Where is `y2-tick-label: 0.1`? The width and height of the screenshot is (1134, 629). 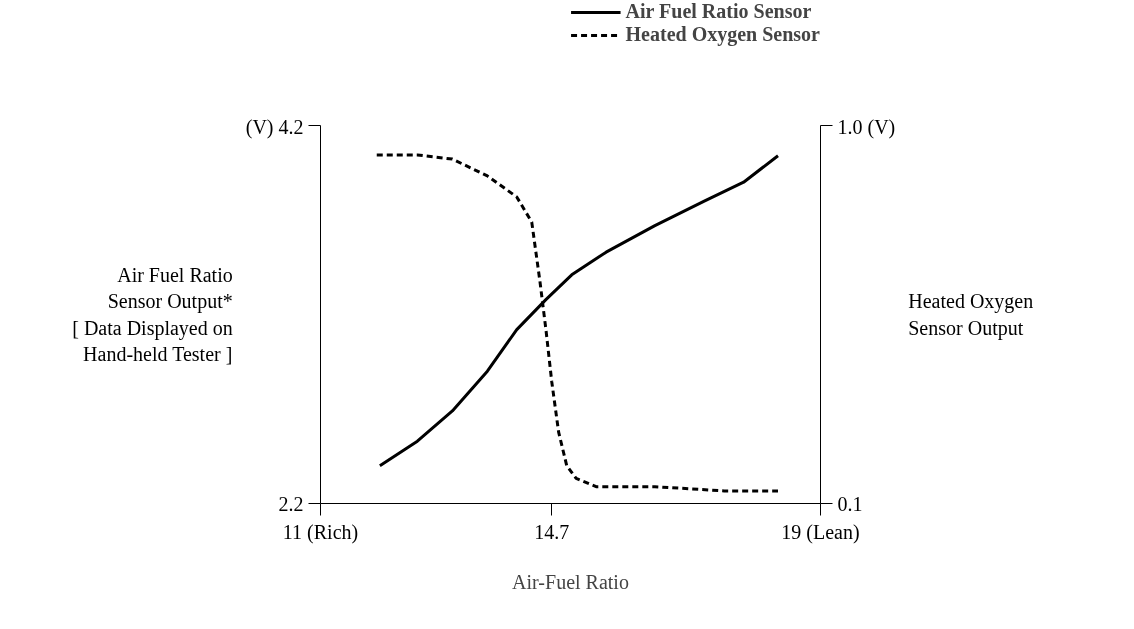 y2-tick-label: 0.1 is located at coordinates (850, 503).